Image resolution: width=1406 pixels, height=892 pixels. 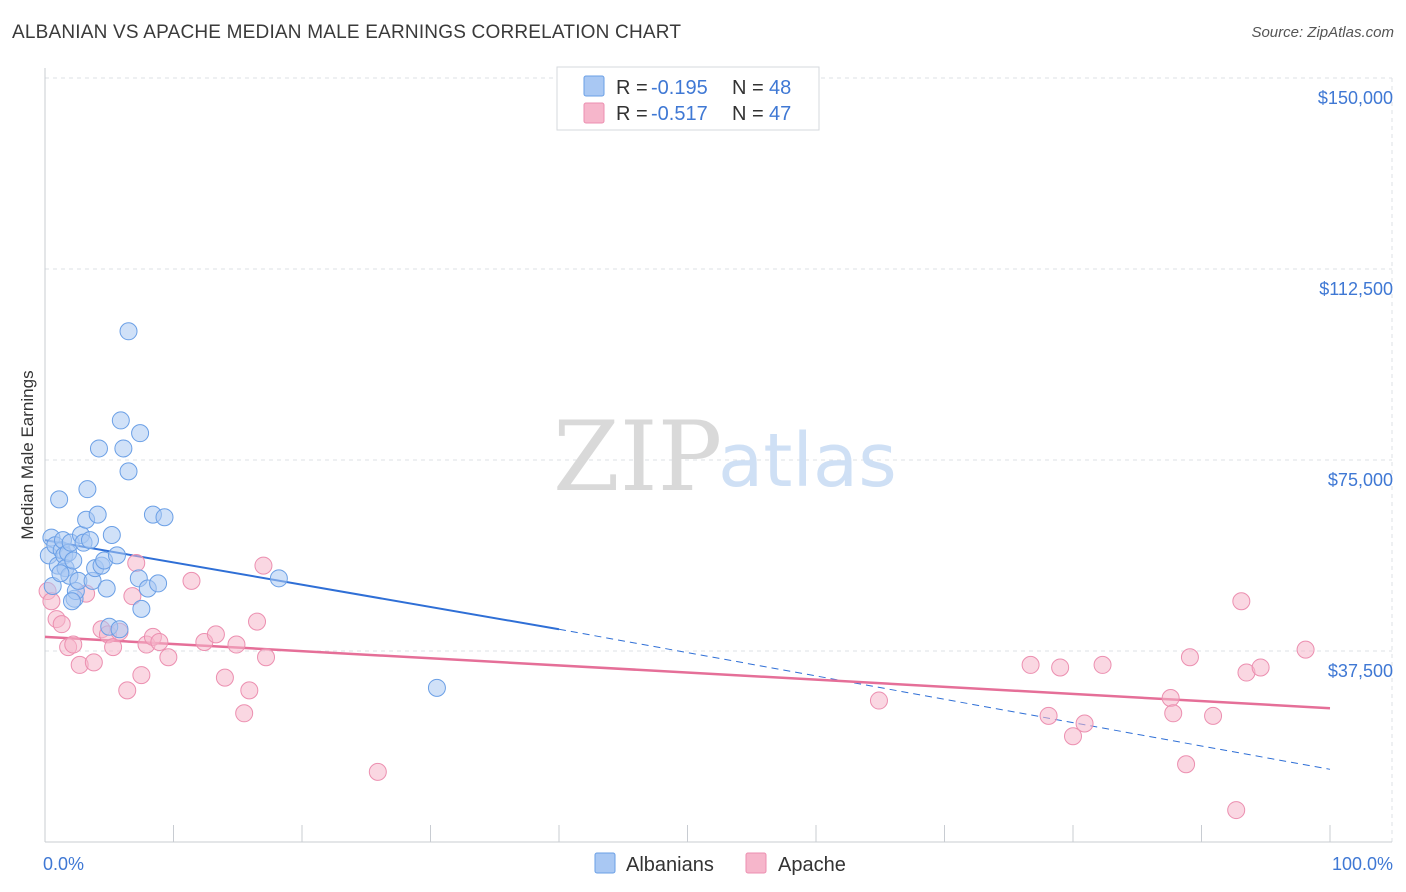 What do you see at coordinates (807, 461) in the screenshot?
I see `watermark-atlas: atlas` at bounding box center [807, 461].